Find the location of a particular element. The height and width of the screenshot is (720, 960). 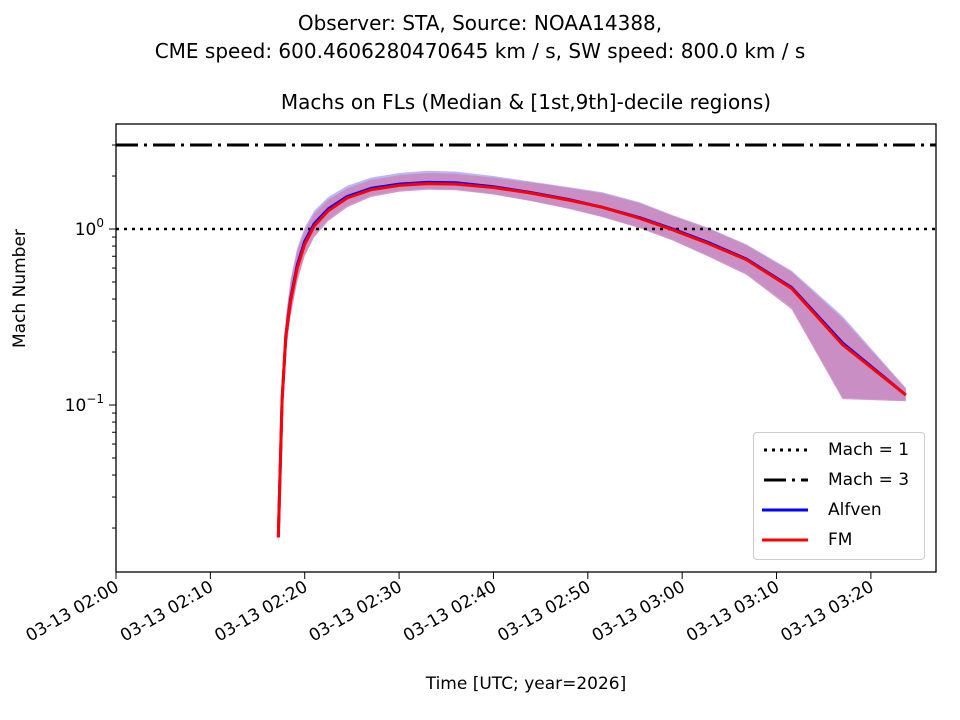

y-tick-exponent: −1 is located at coordinates (95, 399).